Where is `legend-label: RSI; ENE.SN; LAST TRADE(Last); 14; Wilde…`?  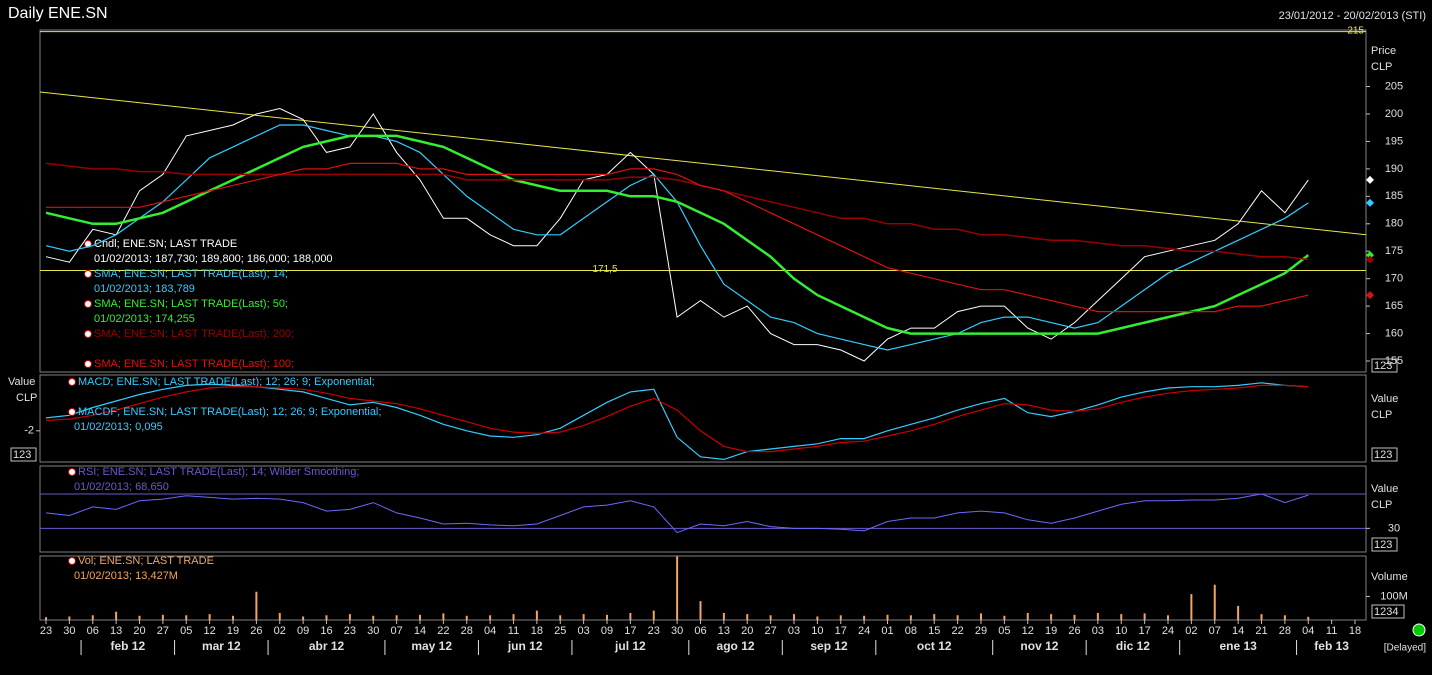
legend-label: RSI; ENE.SN; LAST TRADE(Last); 14; Wilde… is located at coordinates (218, 472).